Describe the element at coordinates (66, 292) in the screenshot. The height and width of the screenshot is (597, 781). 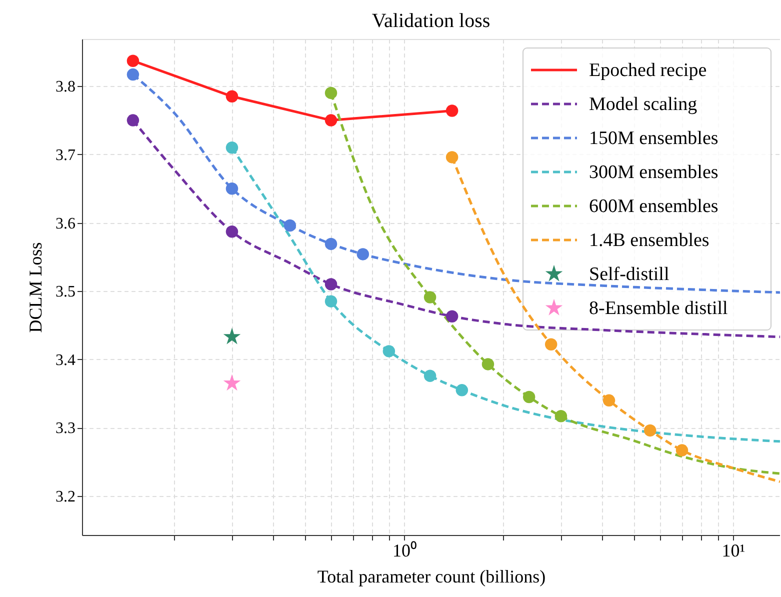
I see `y-tick-label: 3.5` at that location.